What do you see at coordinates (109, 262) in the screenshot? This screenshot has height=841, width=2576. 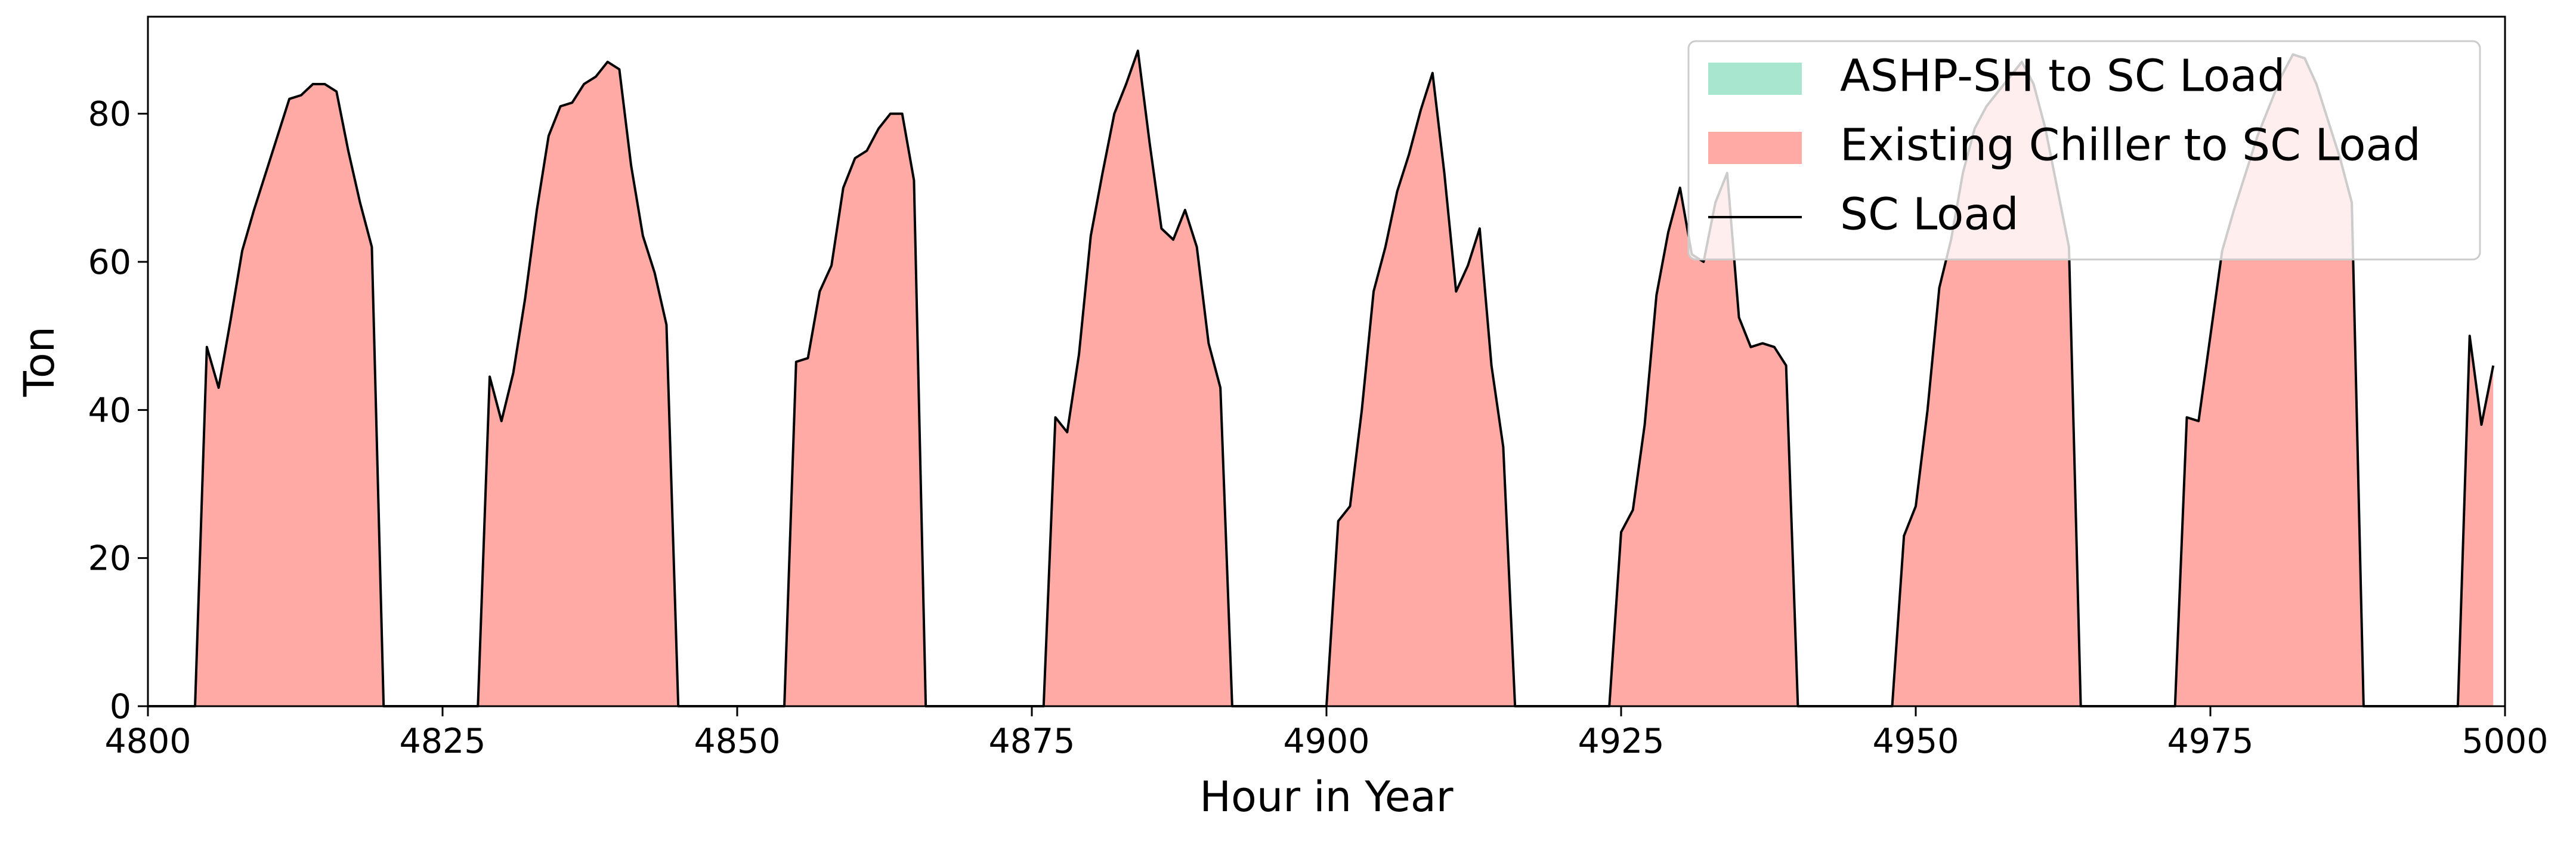 I see `y-tick-label: 60` at bounding box center [109, 262].